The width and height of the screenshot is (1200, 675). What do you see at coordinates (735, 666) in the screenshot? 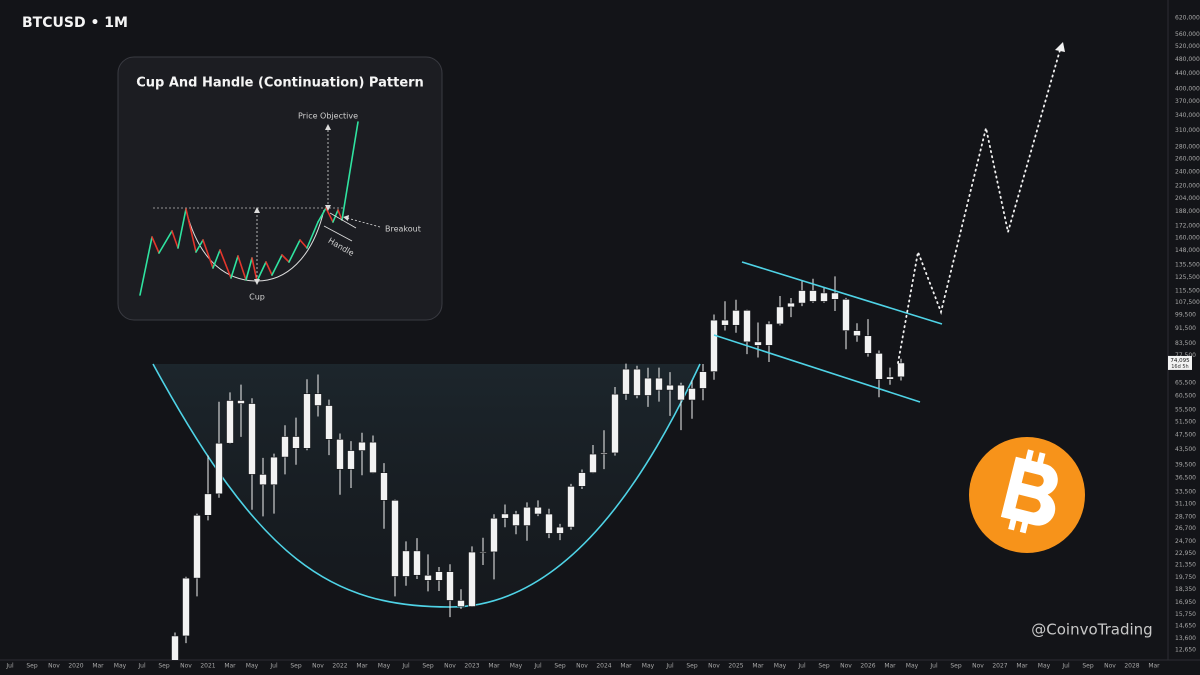
I see `x-tick-label: 2025` at bounding box center [735, 666].